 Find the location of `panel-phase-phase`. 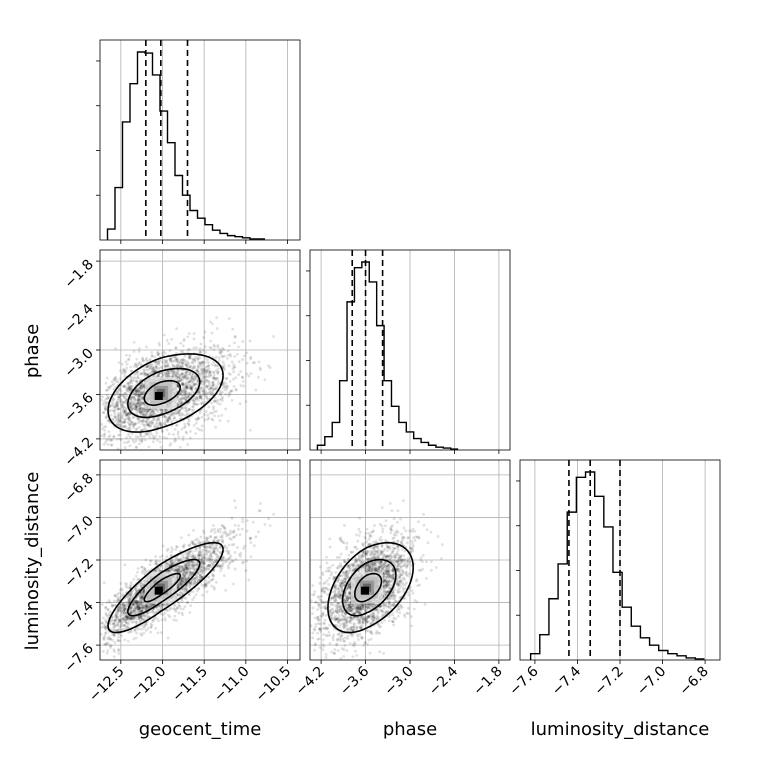

panel-phase-phase is located at coordinates (408, 351).